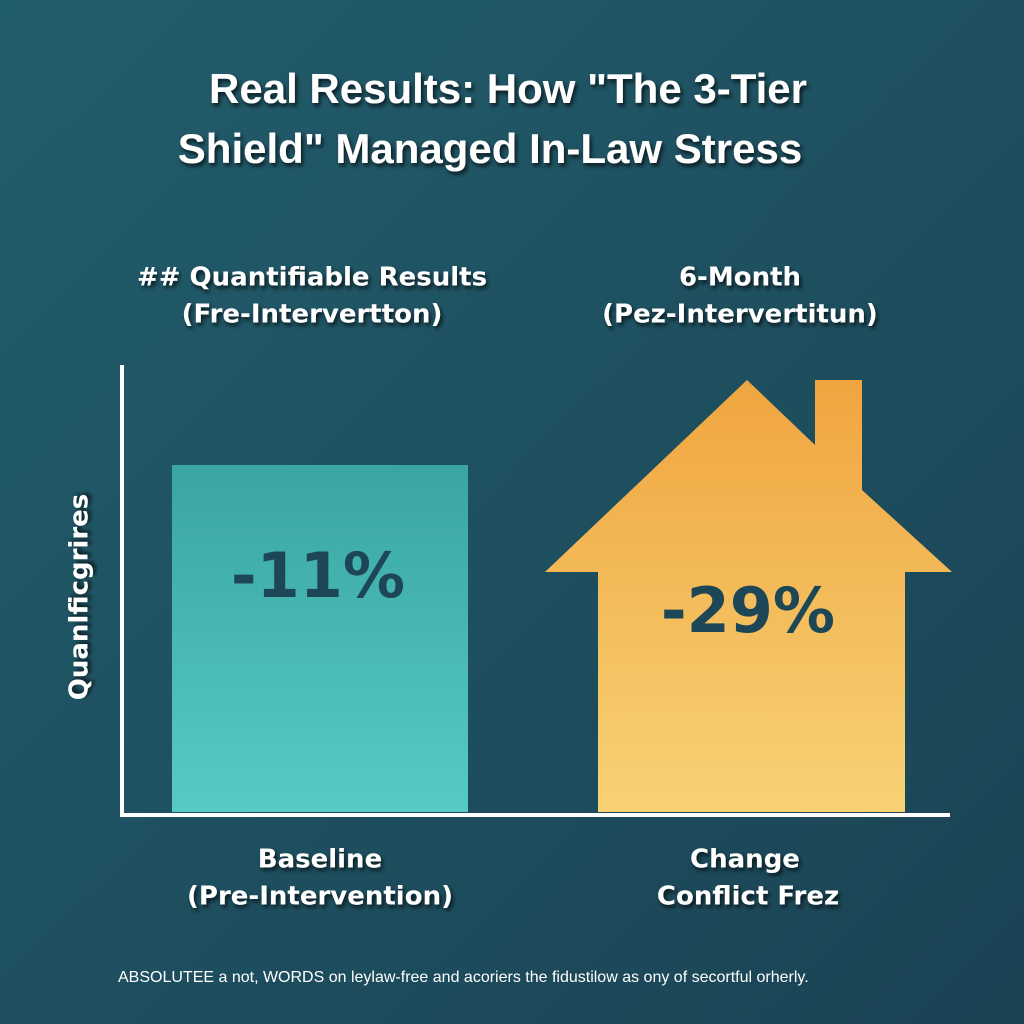  Describe the element at coordinates (320, 897) in the screenshot. I see `category-label: (Pre-Intervention)` at that location.